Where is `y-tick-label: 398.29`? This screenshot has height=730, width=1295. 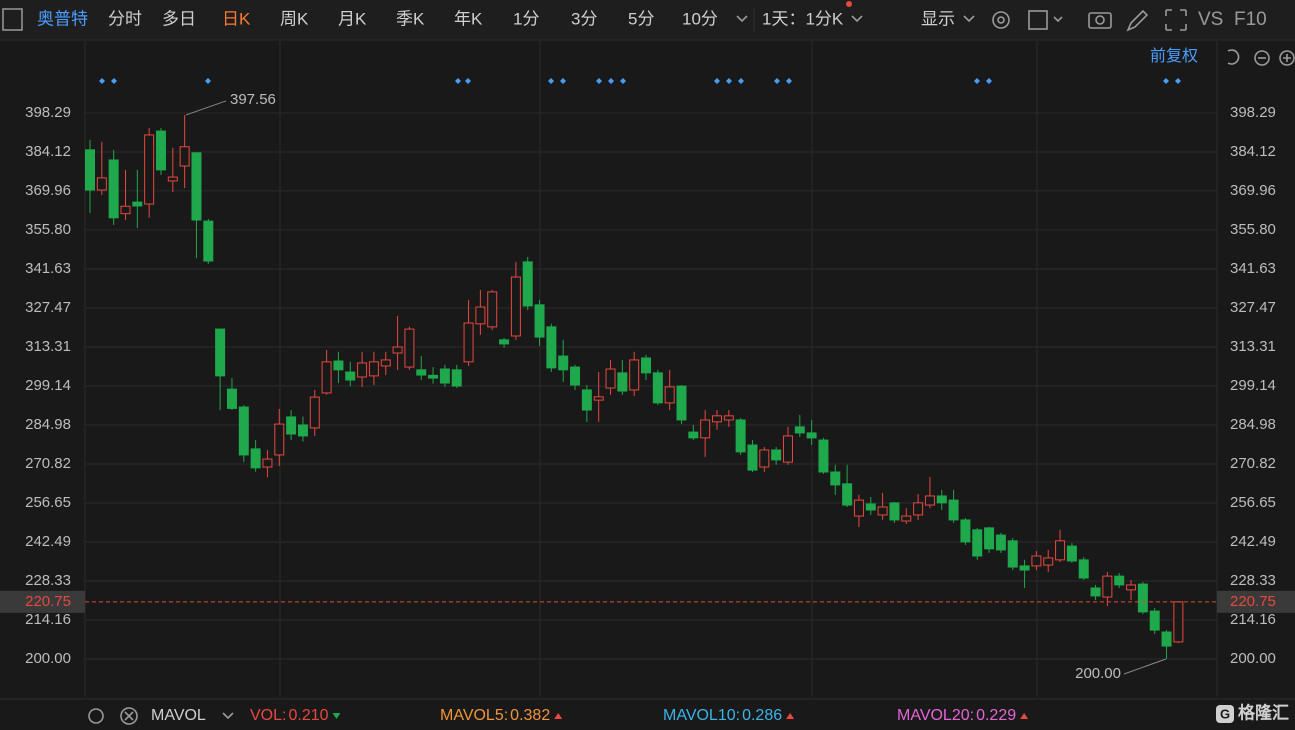 y-tick-label: 398.29 is located at coordinates (48, 112).